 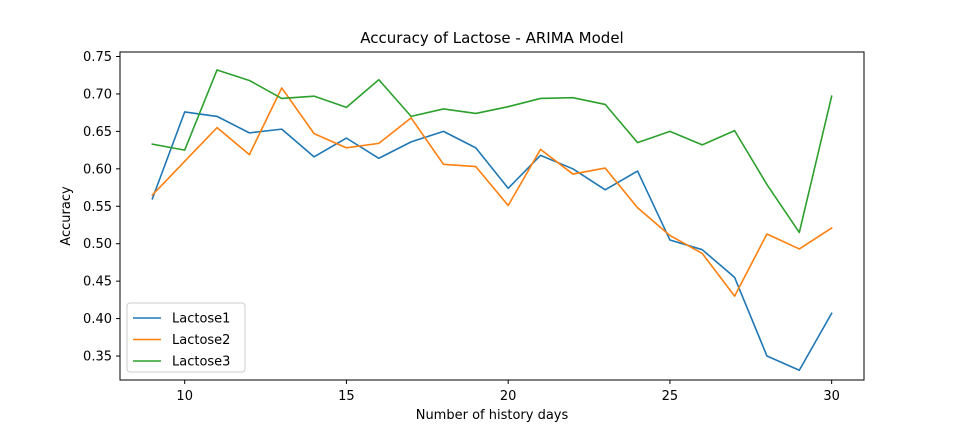 What do you see at coordinates (201, 362) in the screenshot?
I see `legend-label-3: Lactose3` at bounding box center [201, 362].